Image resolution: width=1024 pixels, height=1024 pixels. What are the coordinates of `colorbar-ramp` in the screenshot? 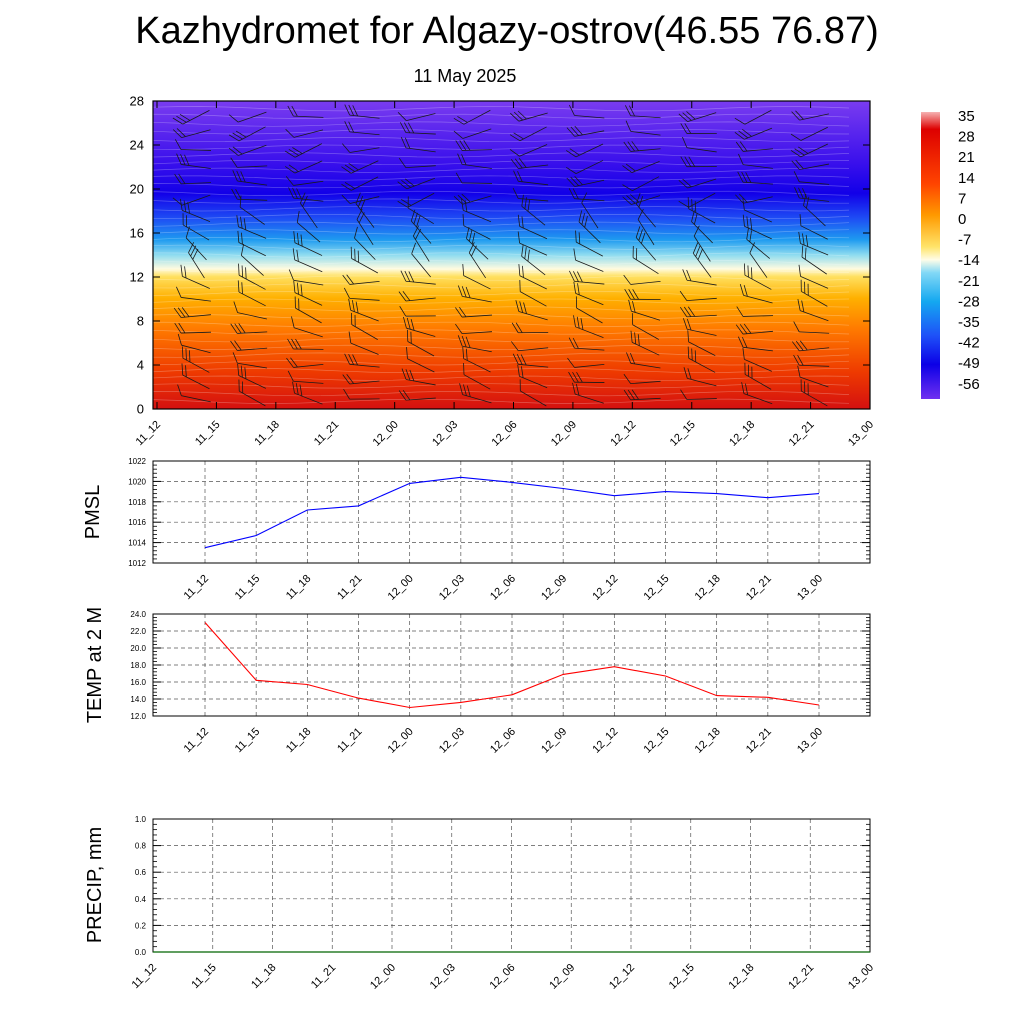 It's located at (930, 255).